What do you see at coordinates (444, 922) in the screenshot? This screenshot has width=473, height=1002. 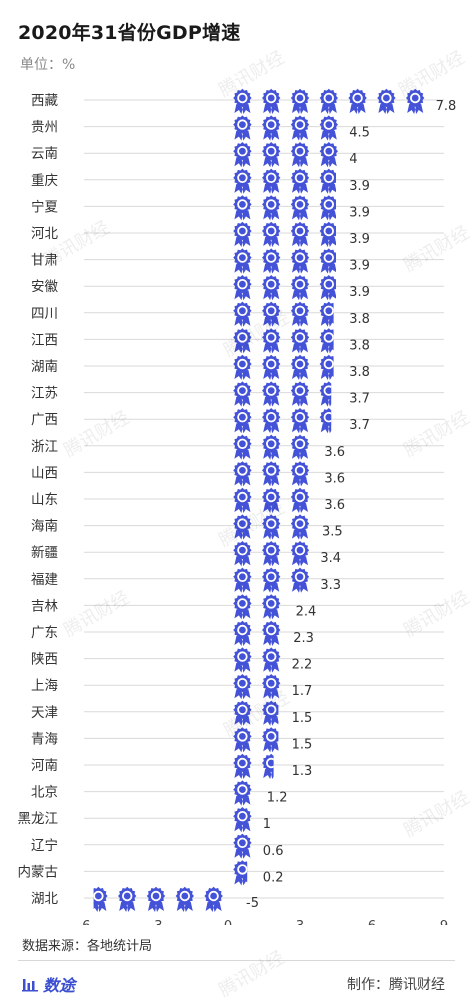 I see `x-tick-label: 9` at bounding box center [444, 922].